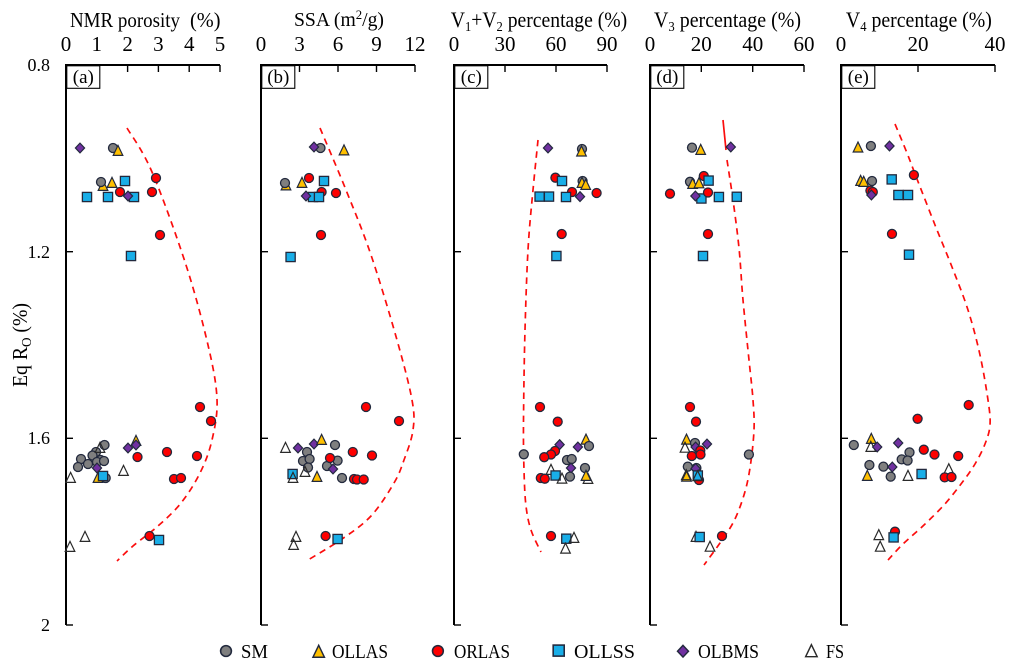 The image size is (1015, 669). What do you see at coordinates (339, 19) in the screenshot?
I see `svg-text: SSA (m2/g)` at bounding box center [339, 19].